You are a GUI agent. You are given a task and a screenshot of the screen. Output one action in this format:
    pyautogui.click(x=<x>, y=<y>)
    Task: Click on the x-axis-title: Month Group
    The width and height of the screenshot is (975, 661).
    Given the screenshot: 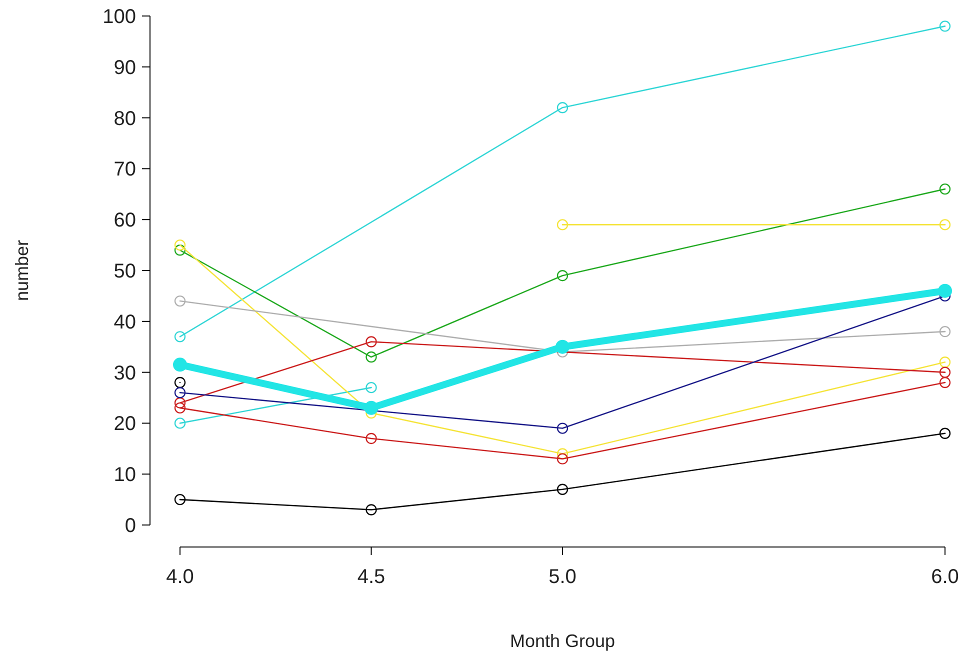 What is the action you would take?
    pyautogui.click(x=563, y=641)
    